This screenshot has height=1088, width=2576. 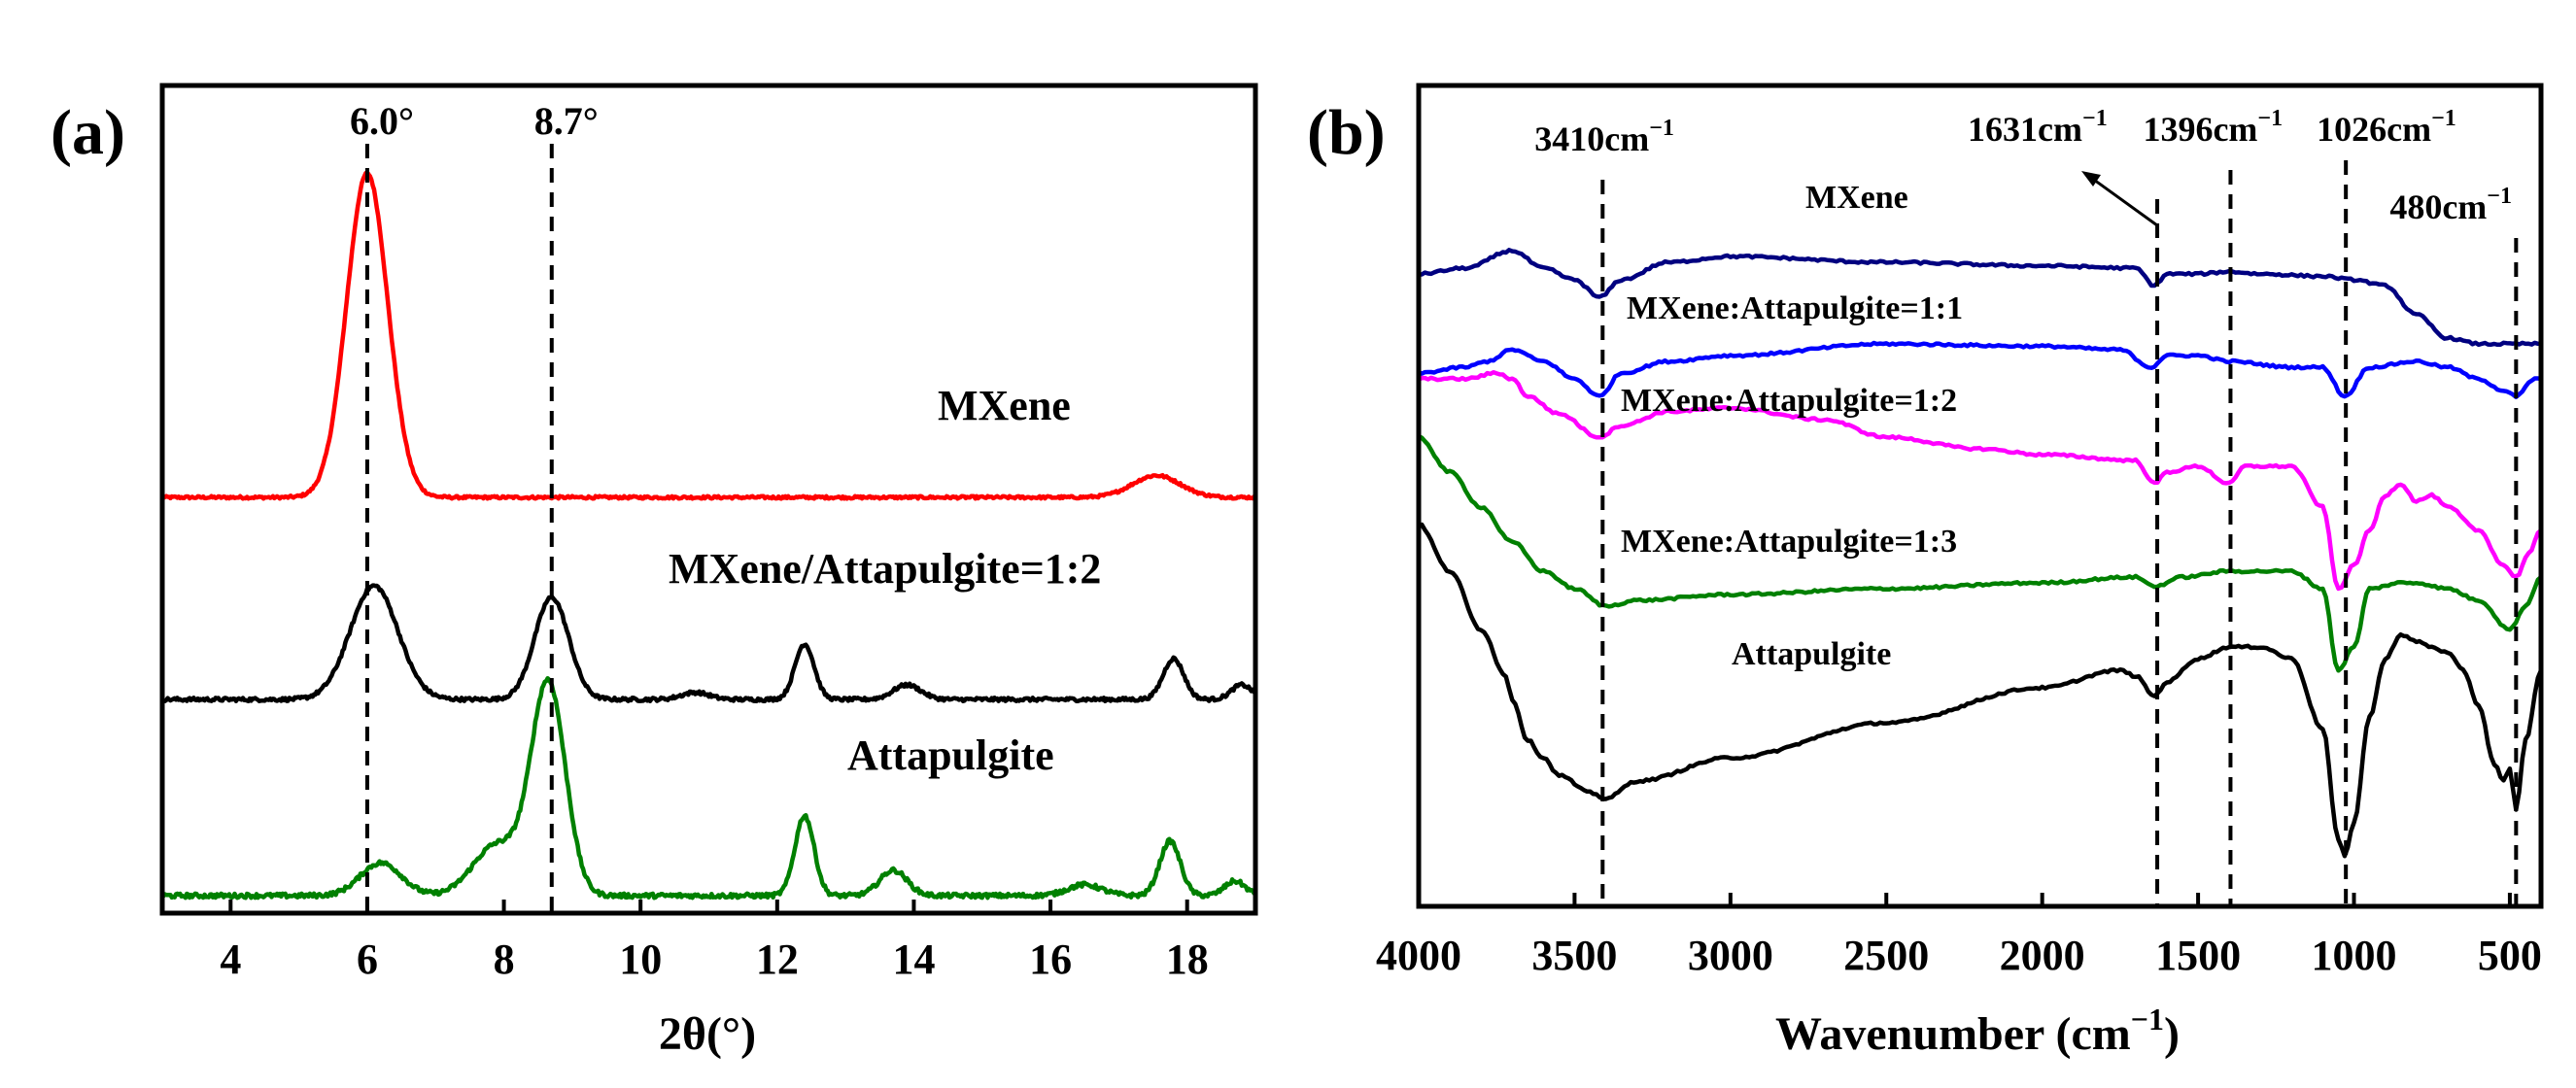 I want to click on panel-b-annotation-1026: 1026cm−1, so click(x=2386, y=127).